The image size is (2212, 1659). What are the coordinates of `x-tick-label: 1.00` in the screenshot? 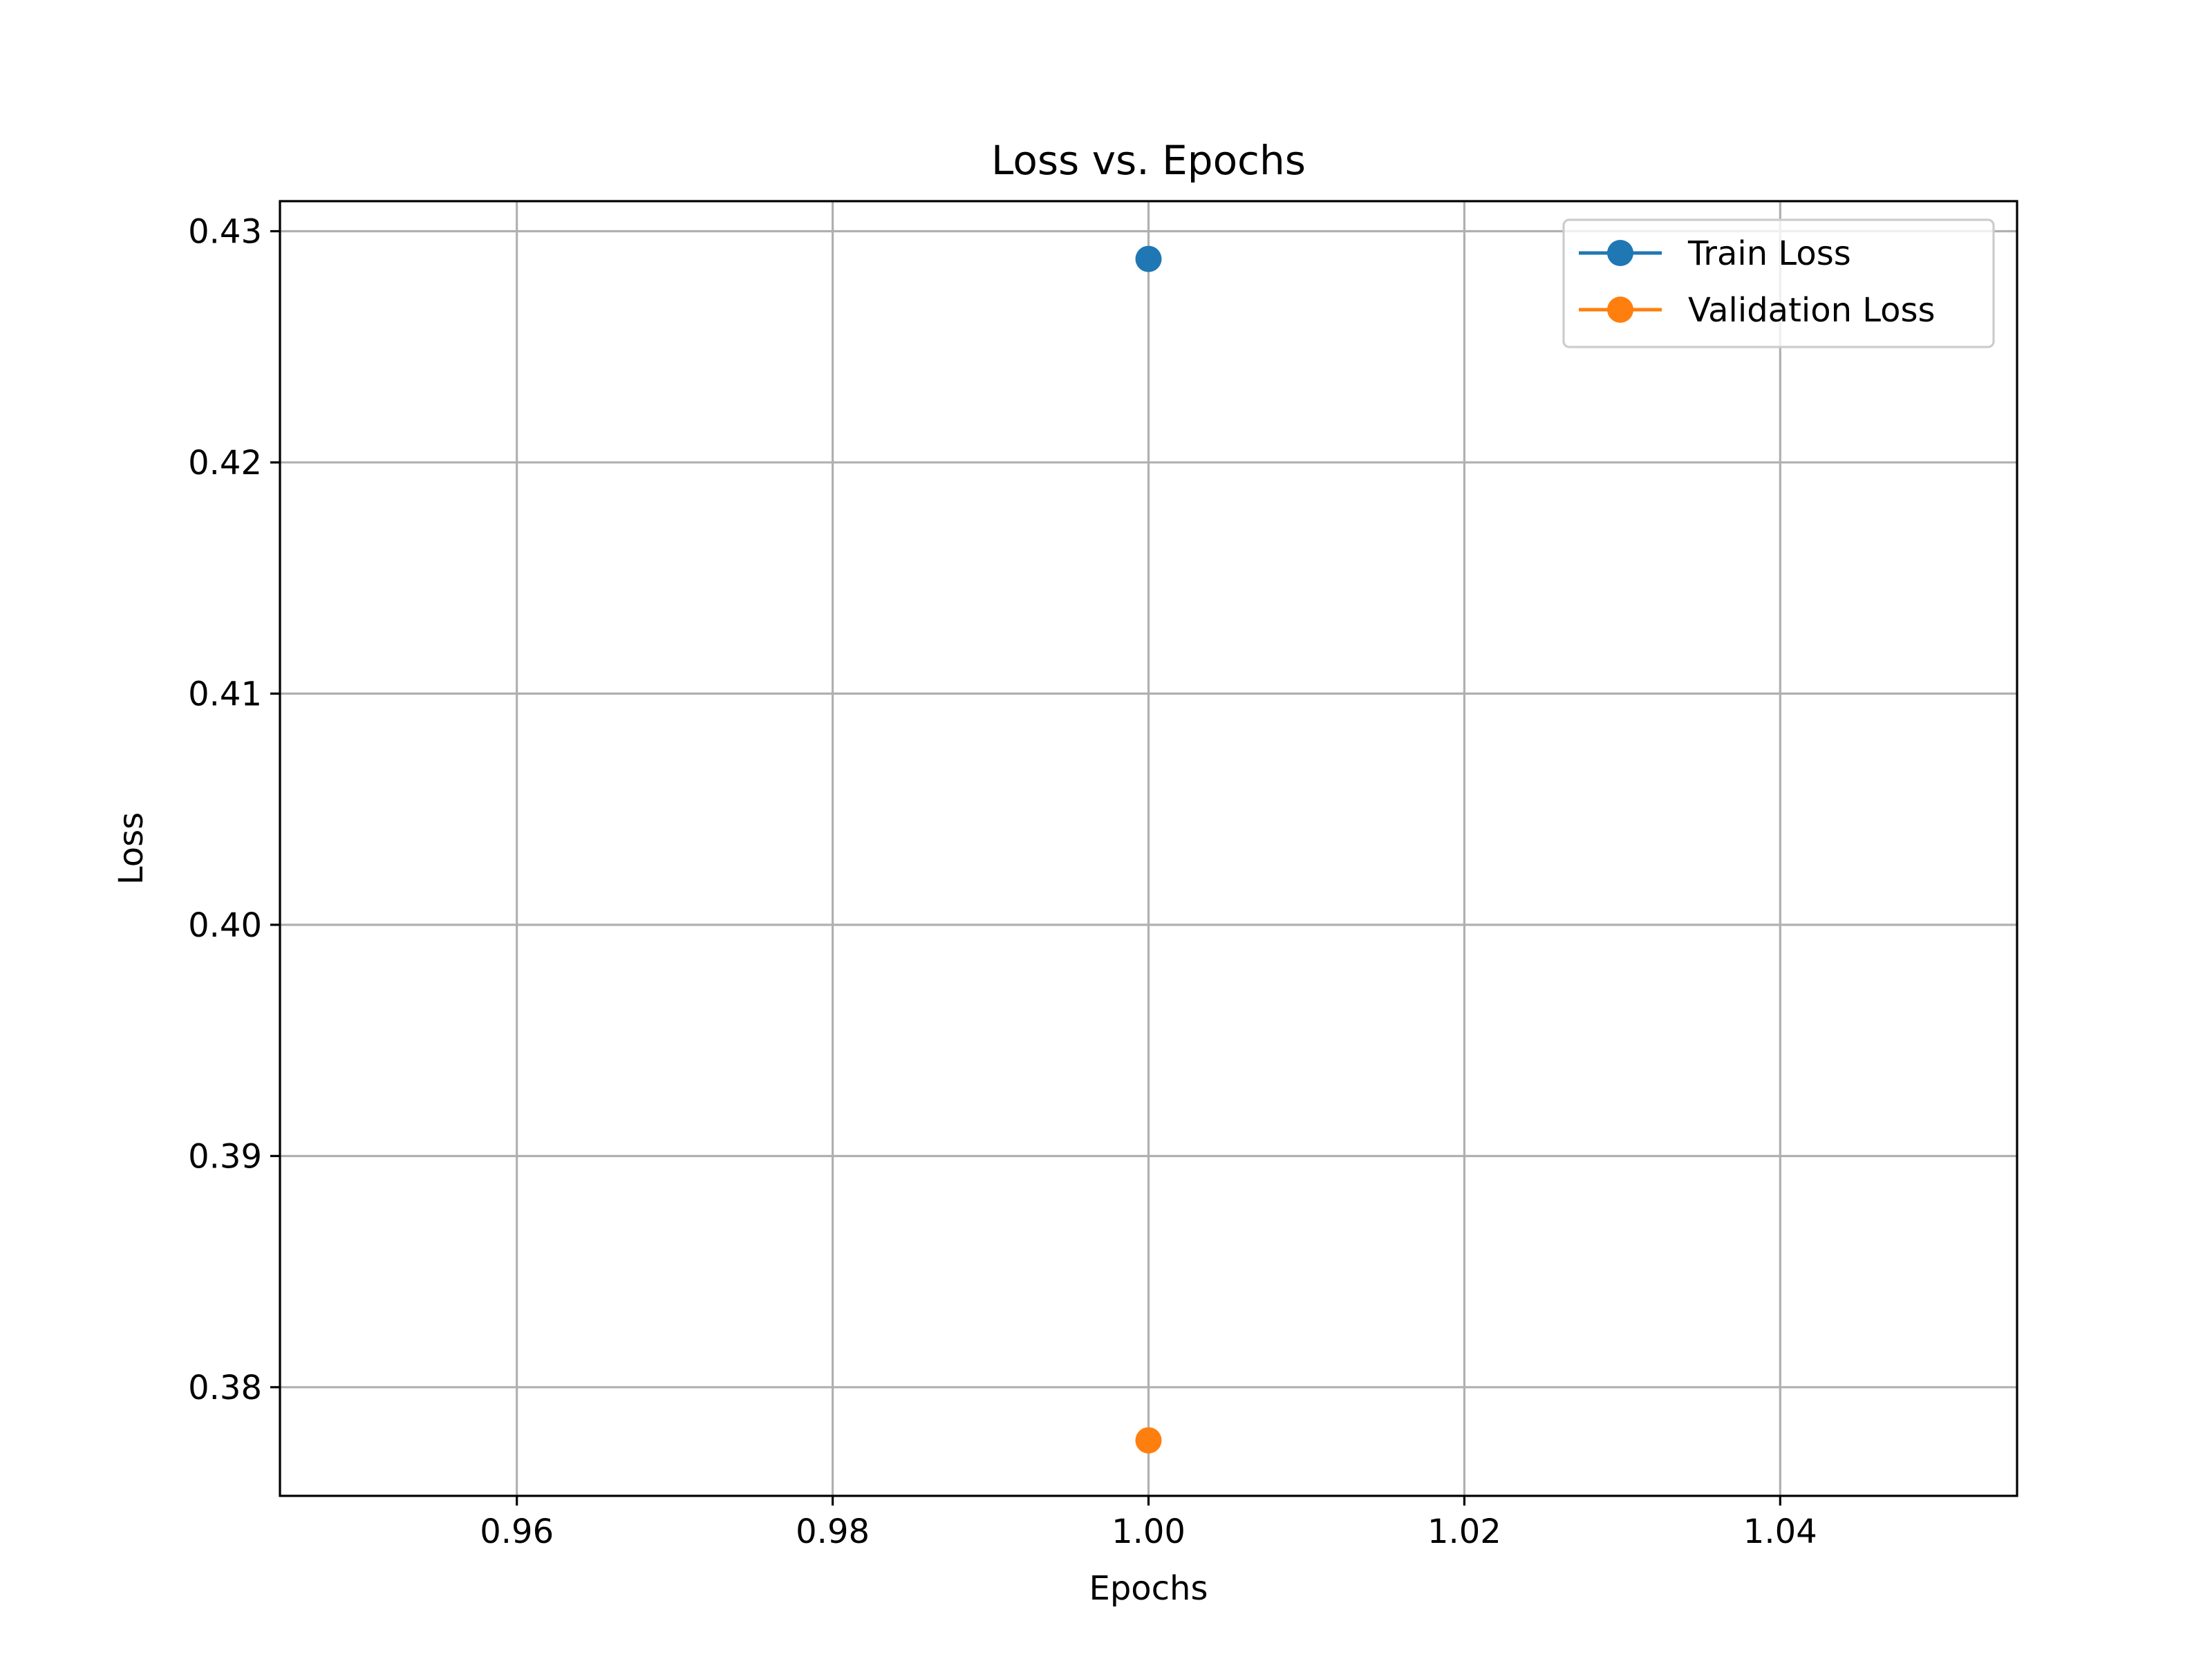 It's located at (1148, 1531).